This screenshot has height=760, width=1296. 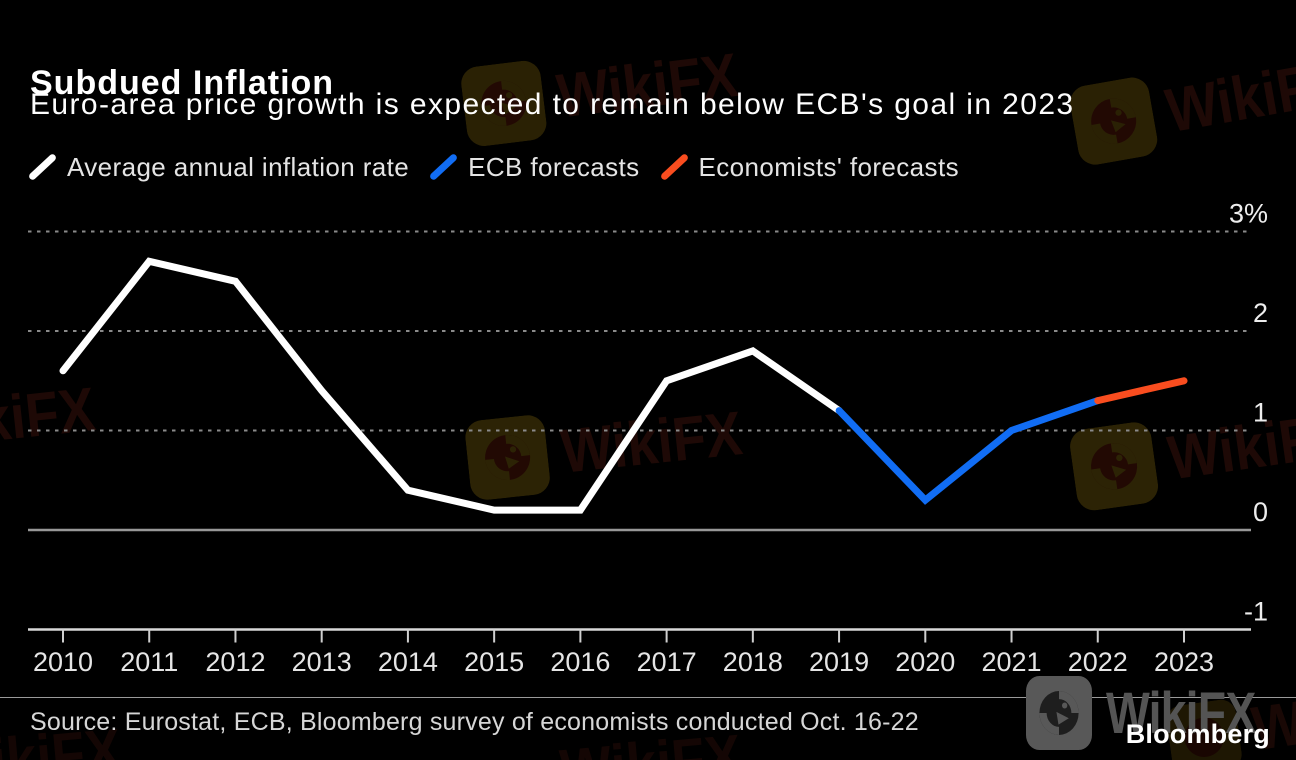 I want to click on x-tick-label-2015: 2015, so click(x=494, y=662).